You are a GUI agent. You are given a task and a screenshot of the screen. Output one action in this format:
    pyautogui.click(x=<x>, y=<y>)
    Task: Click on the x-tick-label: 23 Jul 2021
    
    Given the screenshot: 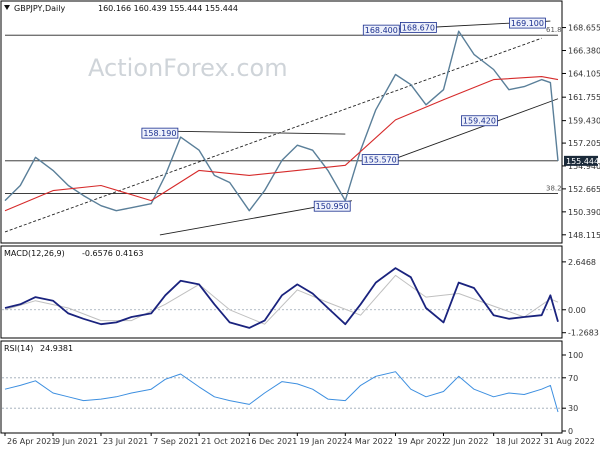 What is the action you would take?
    pyautogui.click(x=125, y=441)
    